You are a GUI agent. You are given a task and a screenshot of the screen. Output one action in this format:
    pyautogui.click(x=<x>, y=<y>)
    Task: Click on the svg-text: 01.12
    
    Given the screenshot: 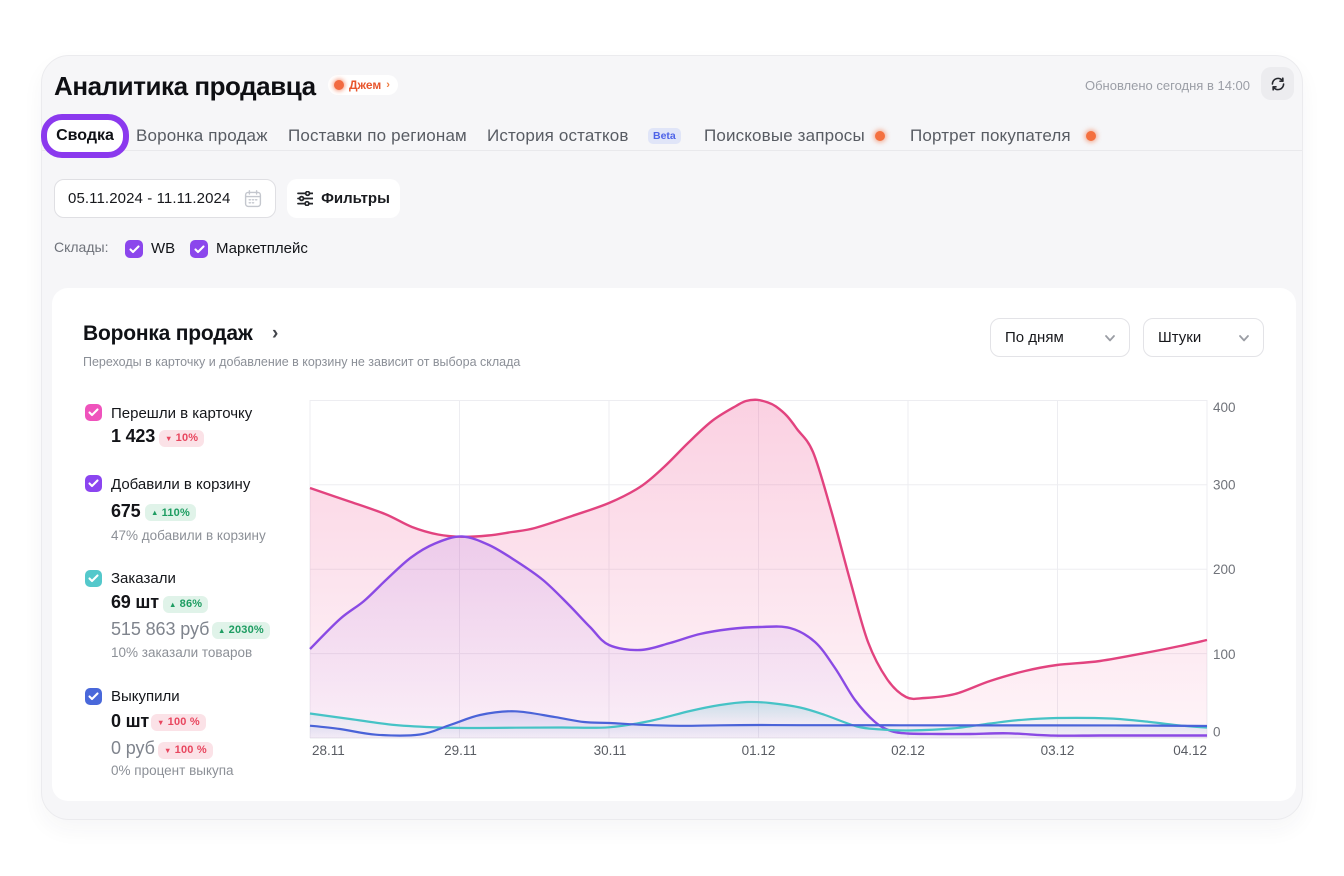 What is the action you would take?
    pyautogui.click(x=759, y=750)
    